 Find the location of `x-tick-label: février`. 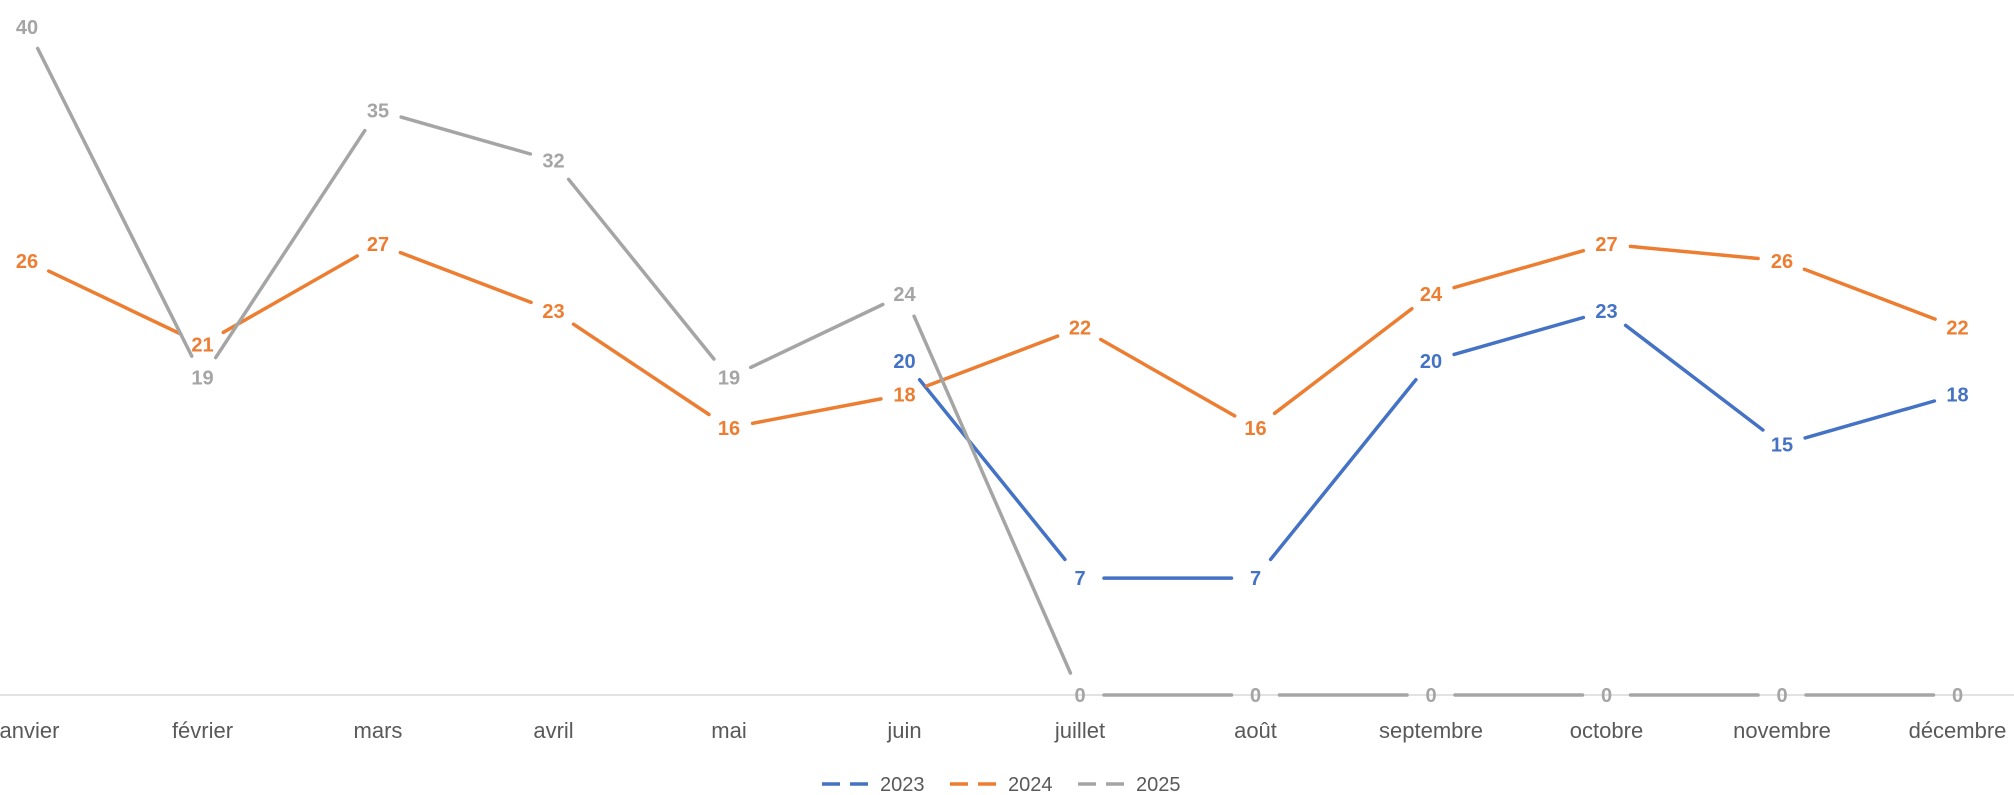

x-tick-label: février is located at coordinates (202, 730).